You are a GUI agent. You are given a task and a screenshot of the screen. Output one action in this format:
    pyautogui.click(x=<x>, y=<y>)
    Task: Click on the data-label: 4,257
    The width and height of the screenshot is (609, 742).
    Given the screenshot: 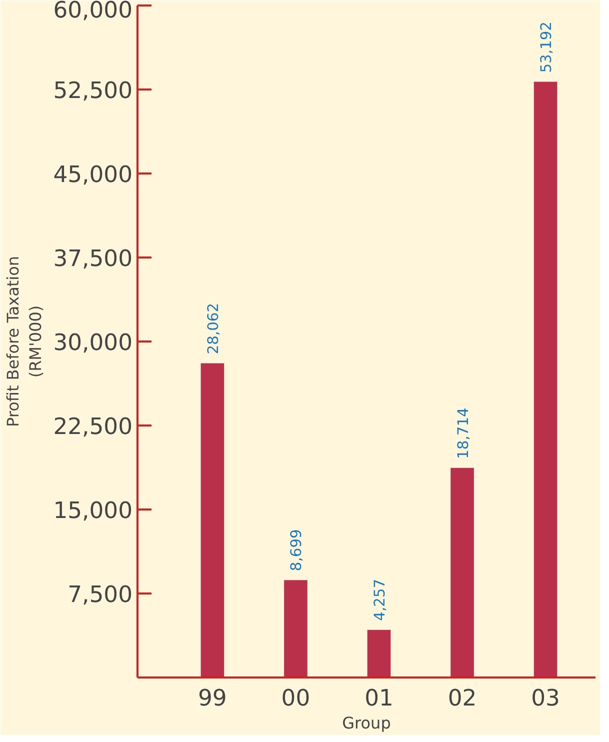 What is the action you would take?
    pyautogui.click(x=379, y=599)
    